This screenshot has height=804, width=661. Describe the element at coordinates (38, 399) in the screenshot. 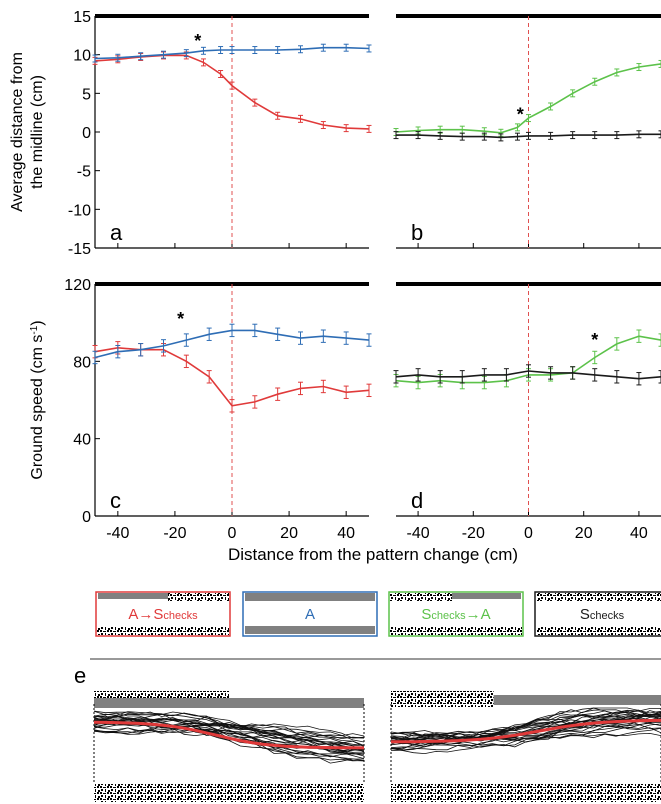

I see `mid-y-axis-title: Ground speed (cm s-1)` at that location.